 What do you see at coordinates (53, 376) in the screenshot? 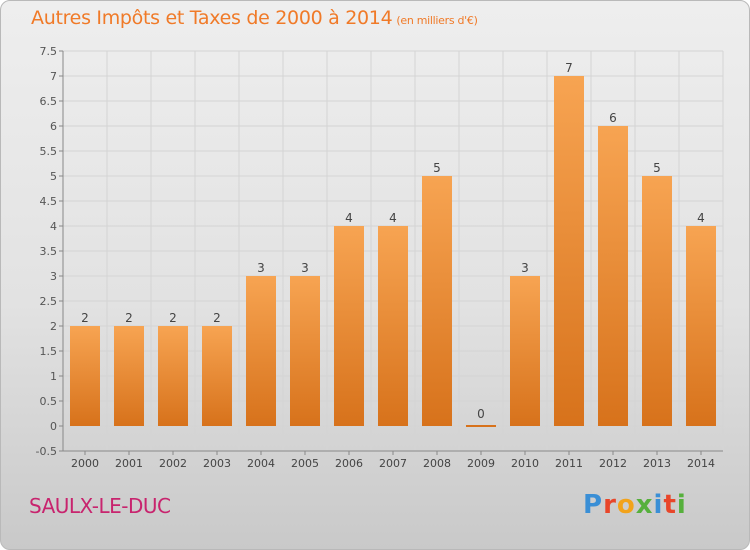
I see `y-tick-label: 1` at bounding box center [53, 376].